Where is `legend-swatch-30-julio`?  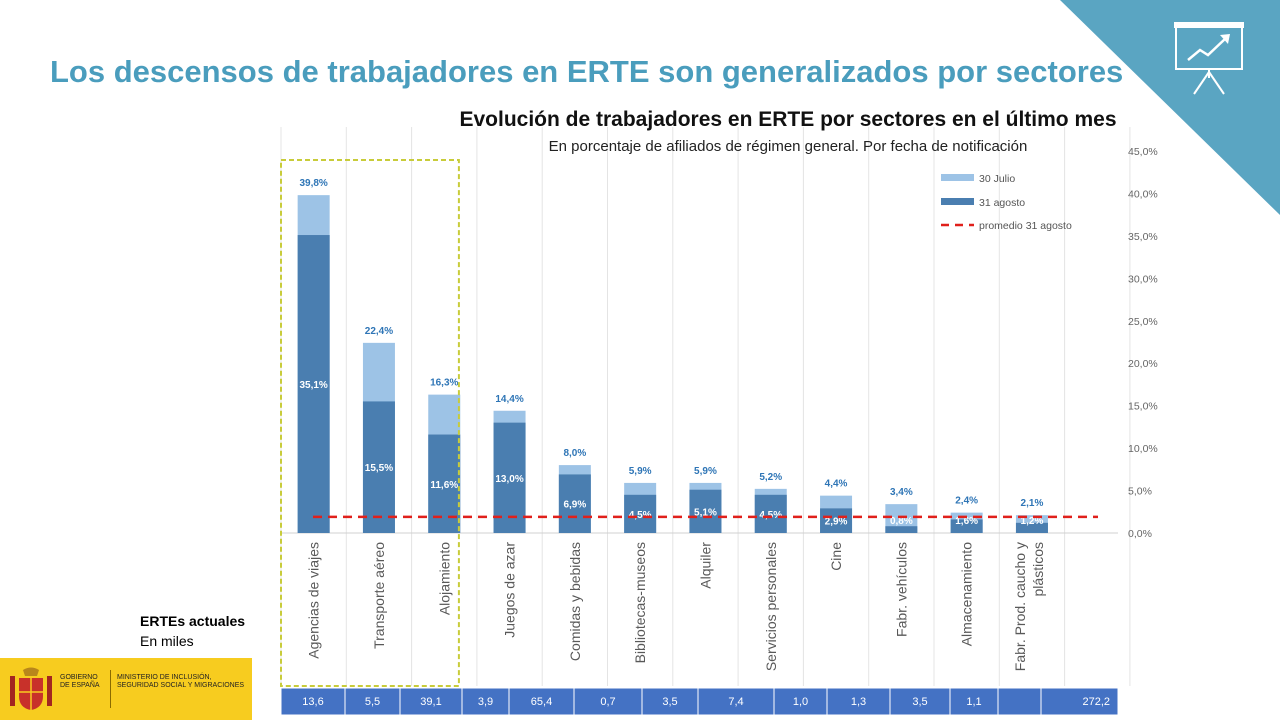 legend-swatch-30-julio is located at coordinates (957, 177).